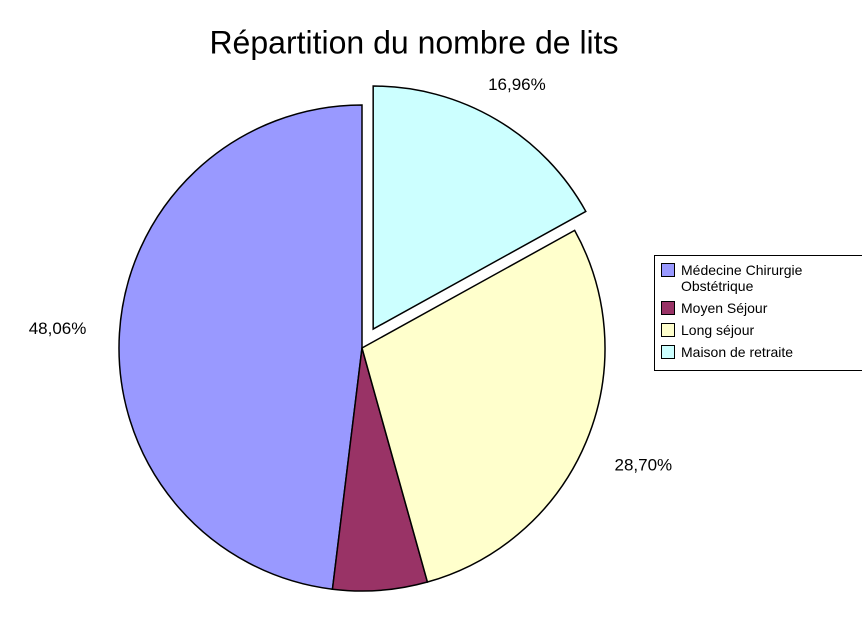 This screenshot has height=641, width=862. What do you see at coordinates (718, 330) in the screenshot?
I see `legend-label: Long séjour` at bounding box center [718, 330].